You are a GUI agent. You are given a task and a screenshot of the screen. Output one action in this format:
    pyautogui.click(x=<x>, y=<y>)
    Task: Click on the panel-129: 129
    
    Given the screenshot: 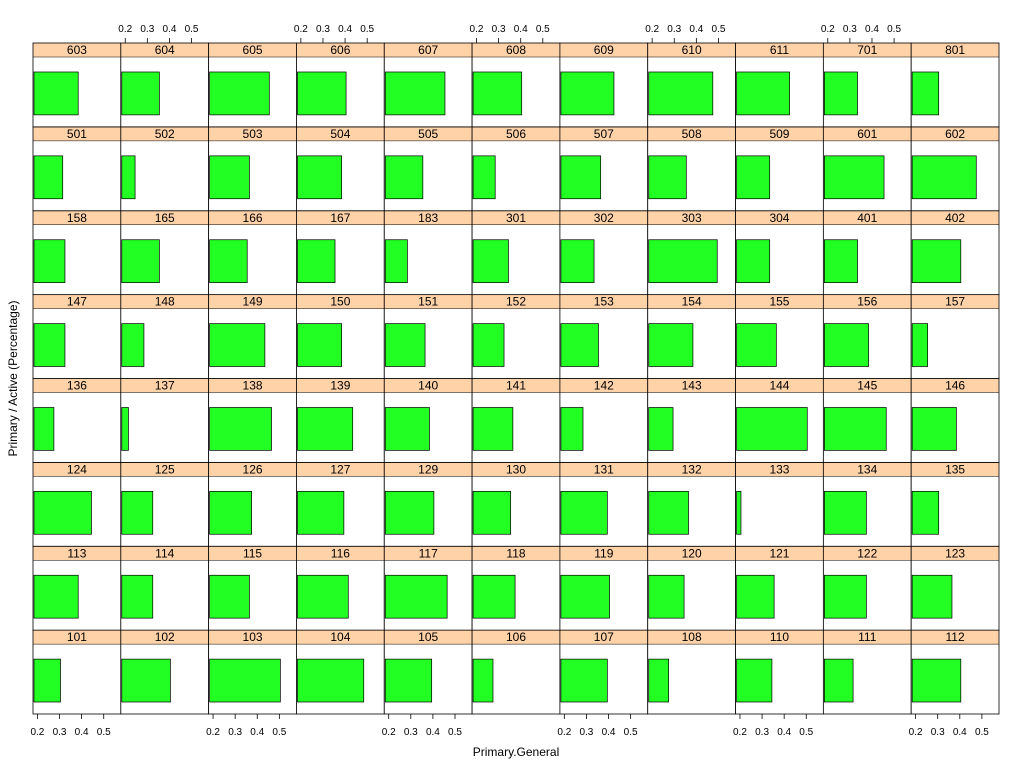 What is the action you would take?
    pyautogui.click(x=428, y=504)
    